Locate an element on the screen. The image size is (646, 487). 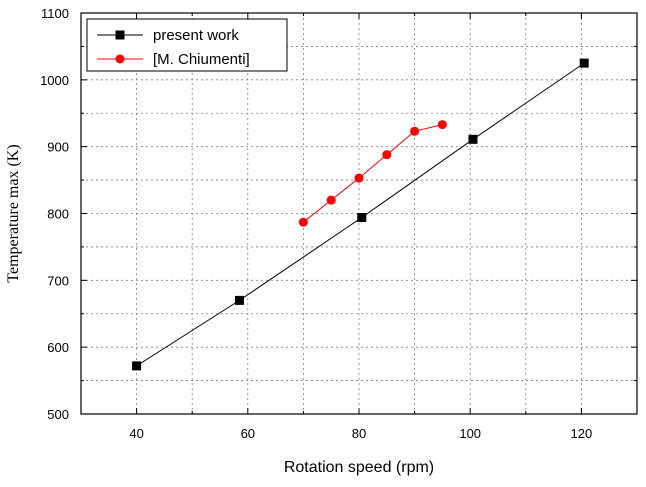
x-tick-labels: 40 60 80 100 120 is located at coordinates (360, 433).